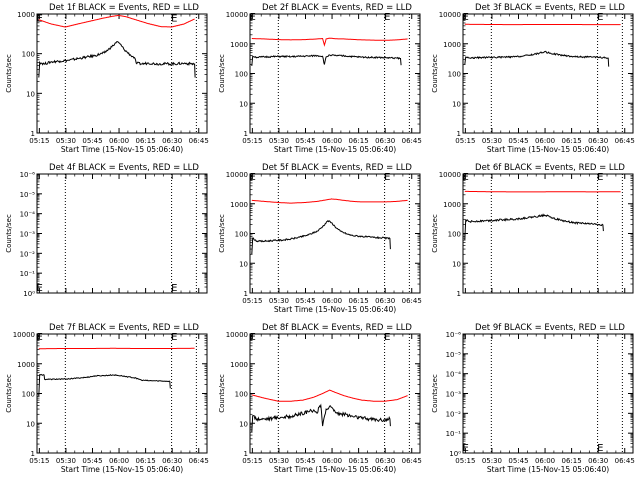 The image size is (640, 480). What do you see at coordinates (124, 168) in the screenshot?
I see `chart-title: Det 4f BLACK = Events, RED = LLD` at bounding box center [124, 168].